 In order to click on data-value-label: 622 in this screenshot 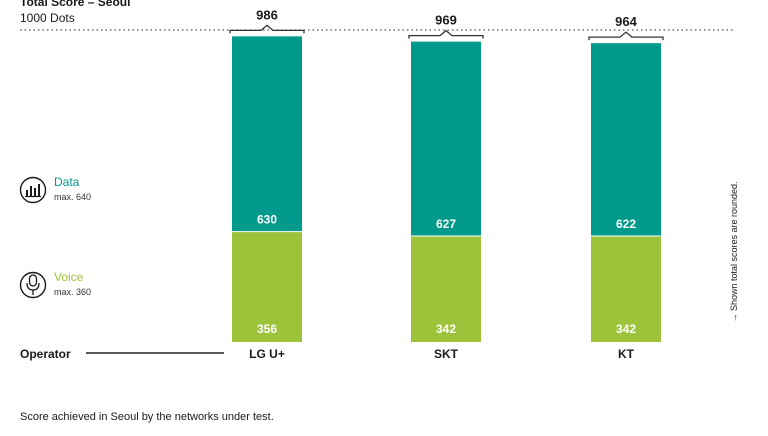, I will do `click(626, 224)`.